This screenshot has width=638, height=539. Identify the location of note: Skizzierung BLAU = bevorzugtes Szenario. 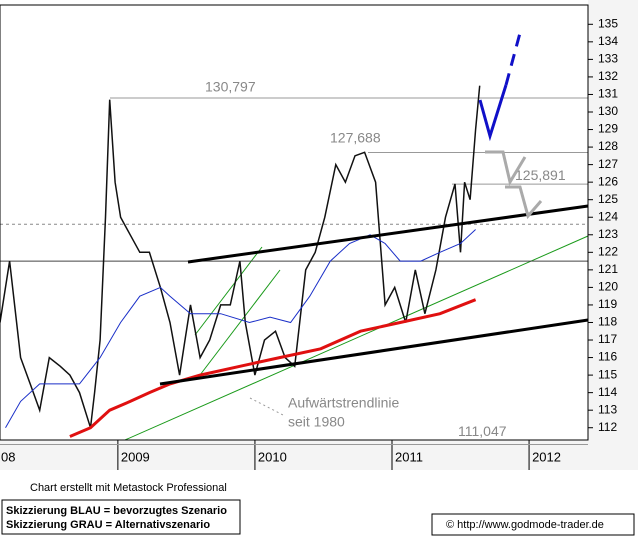
(116, 511).